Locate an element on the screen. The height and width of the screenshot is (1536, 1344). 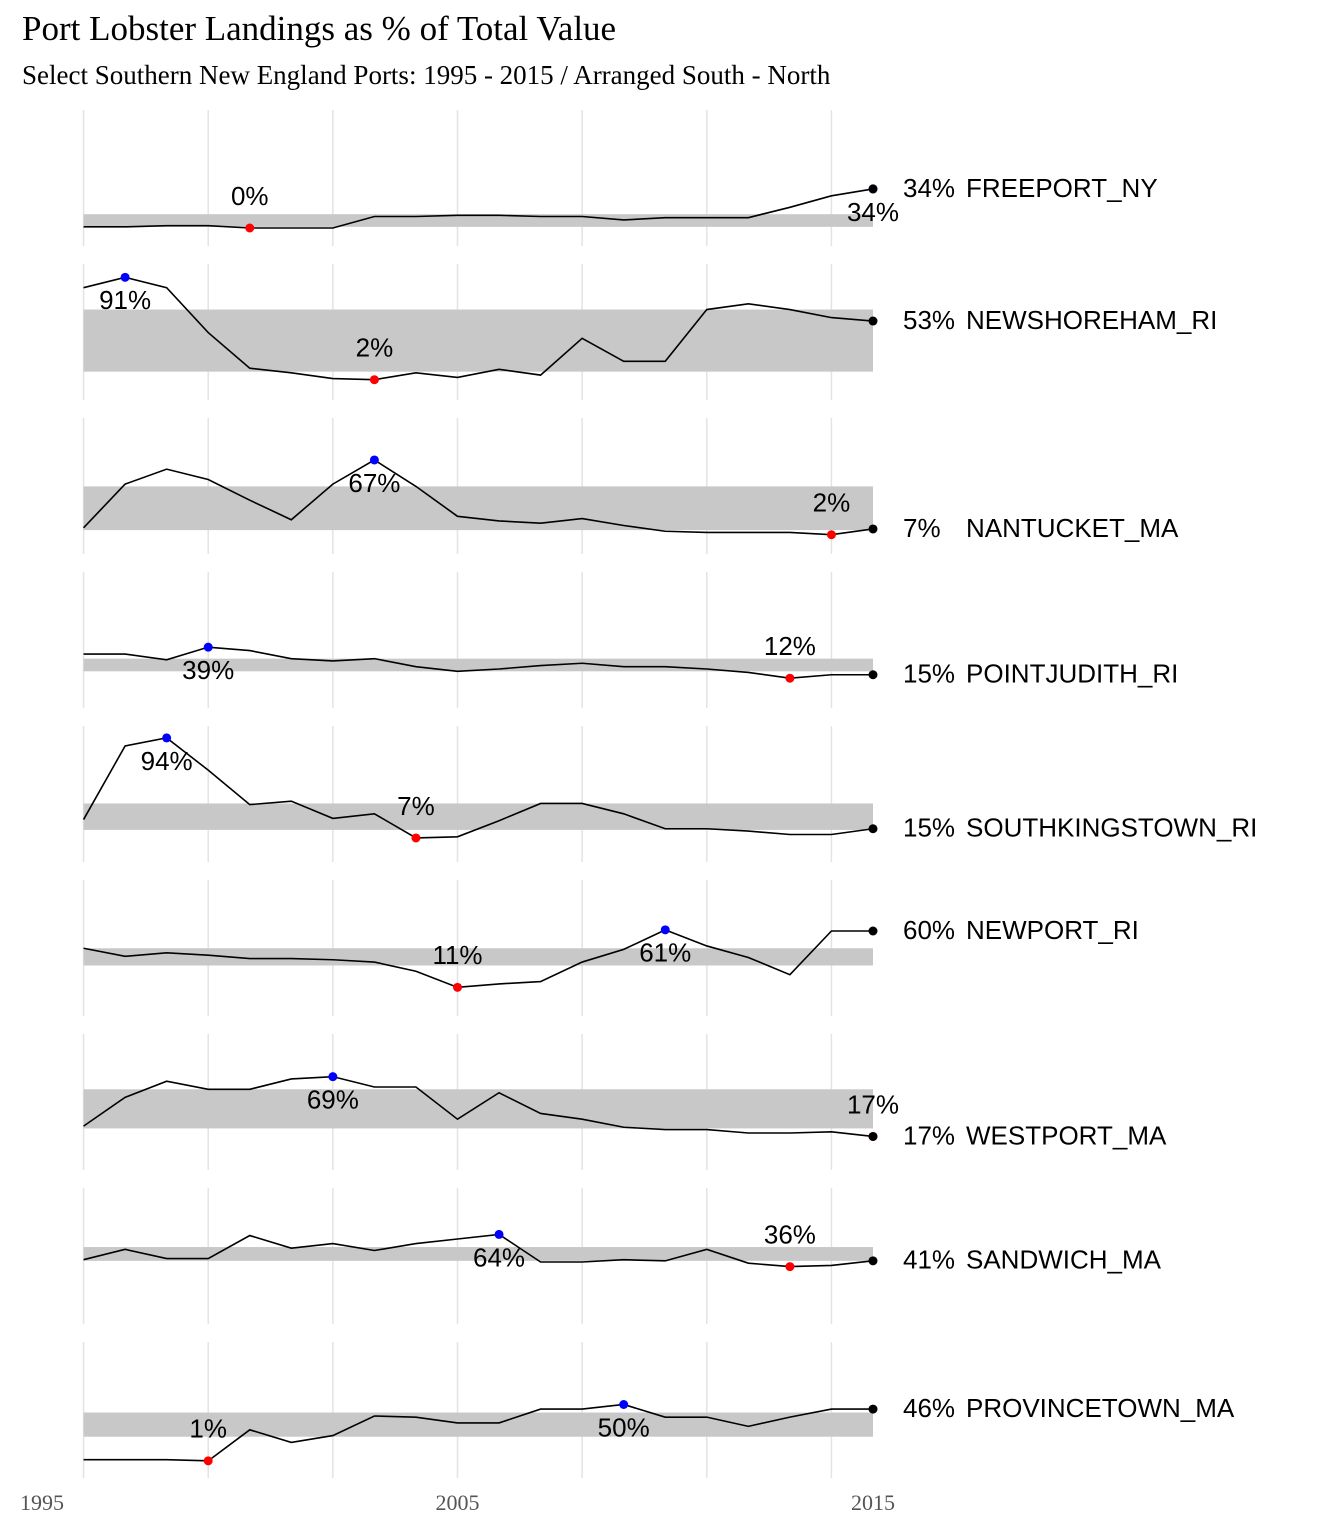
port-name: NEWPORT_RI is located at coordinates (1052, 930).